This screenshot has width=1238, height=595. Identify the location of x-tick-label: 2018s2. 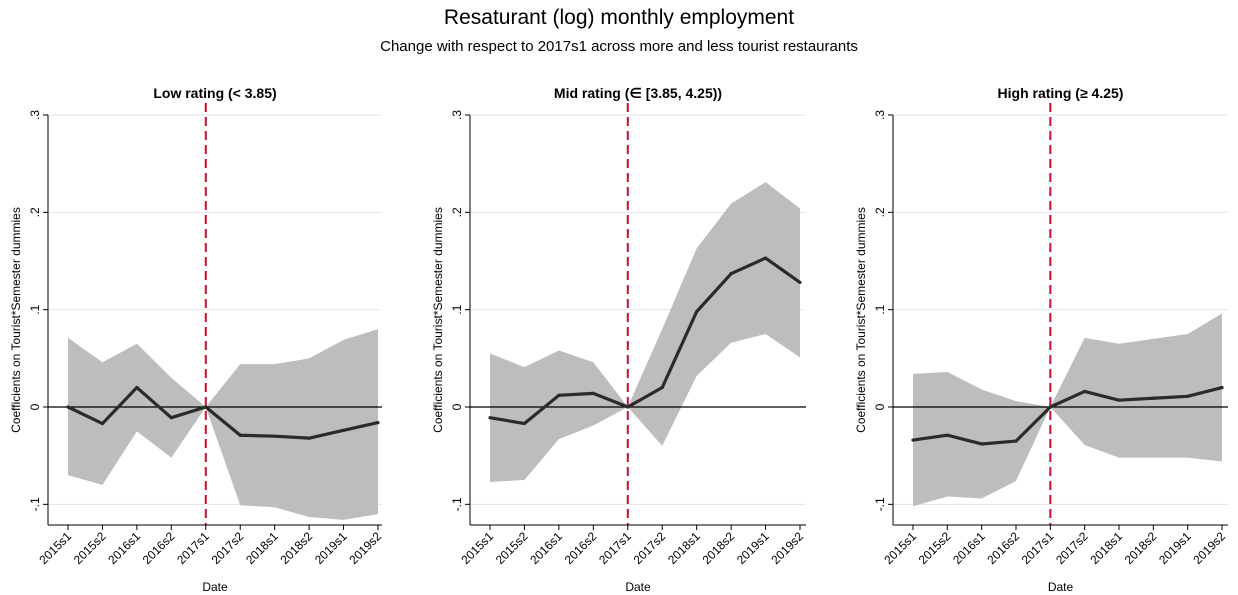
(1141, 548).